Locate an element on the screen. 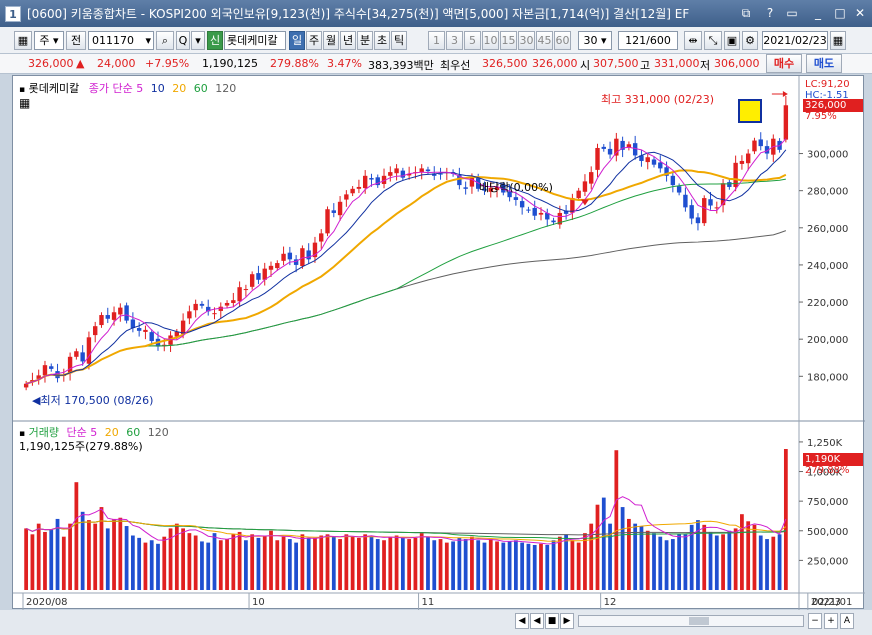  restore-icon: ▭ is located at coordinates (792, 13).